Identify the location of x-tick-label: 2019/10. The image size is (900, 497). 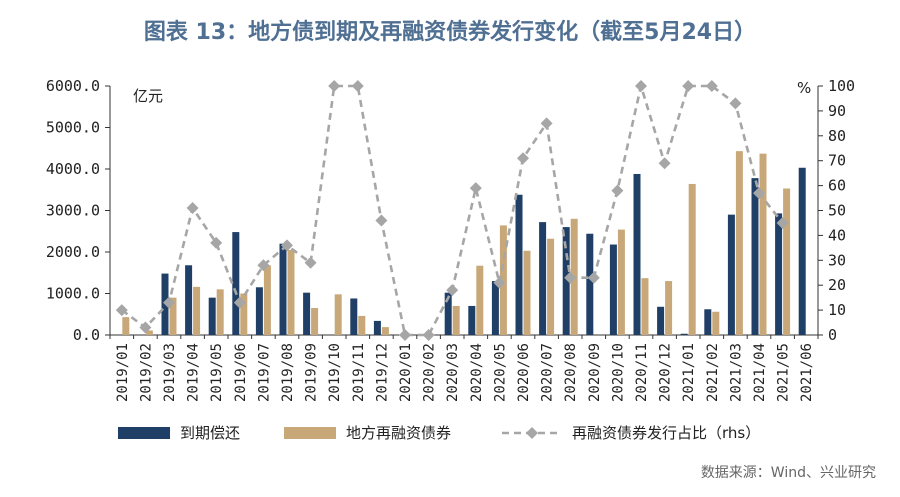
(335, 372).